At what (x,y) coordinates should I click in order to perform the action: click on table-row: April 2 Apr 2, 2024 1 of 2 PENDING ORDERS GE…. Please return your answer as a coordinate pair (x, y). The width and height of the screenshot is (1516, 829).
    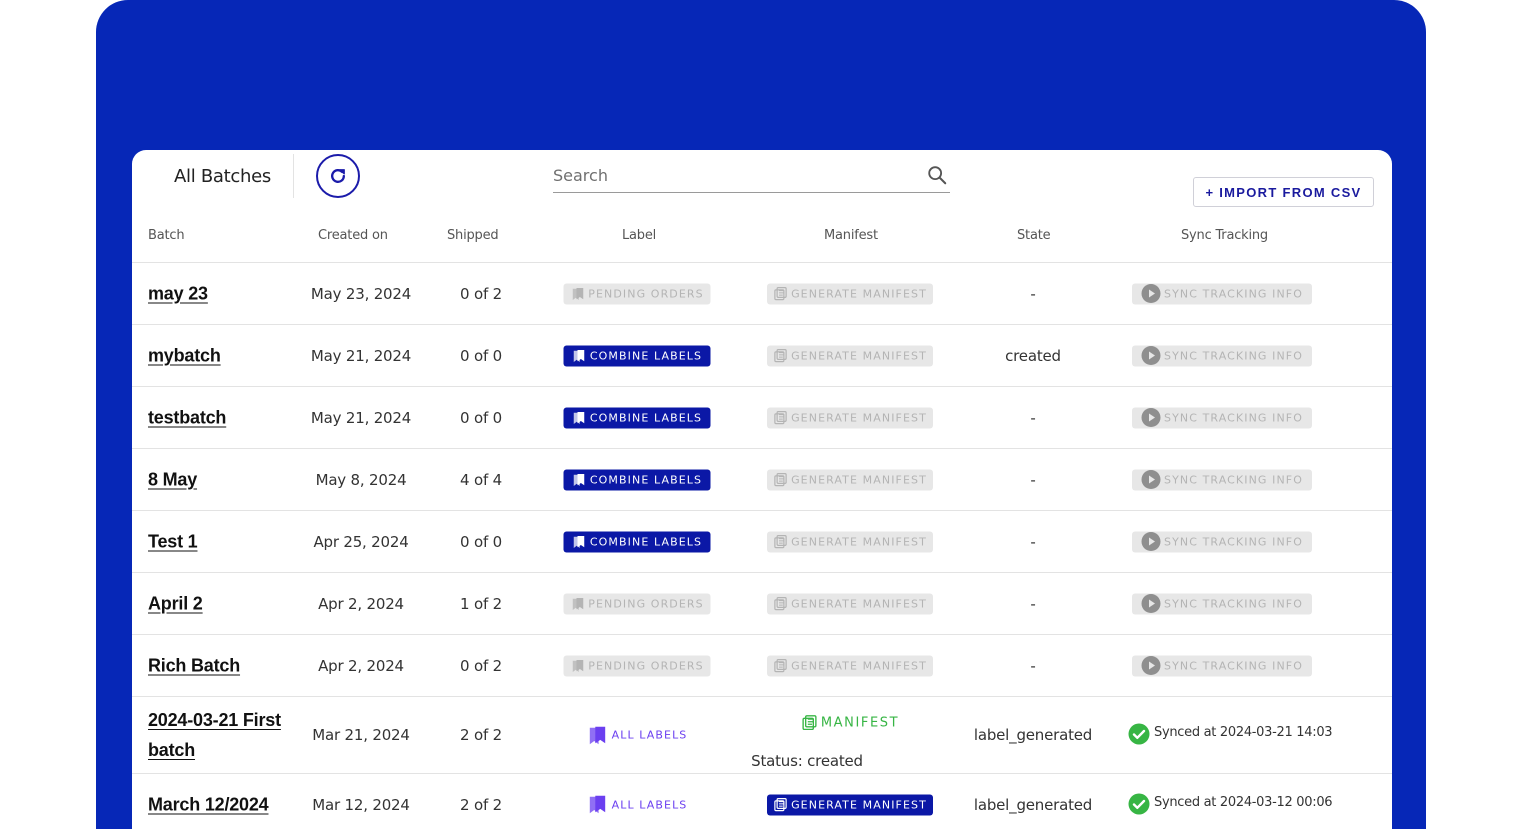
    Looking at the image, I should click on (762, 604).